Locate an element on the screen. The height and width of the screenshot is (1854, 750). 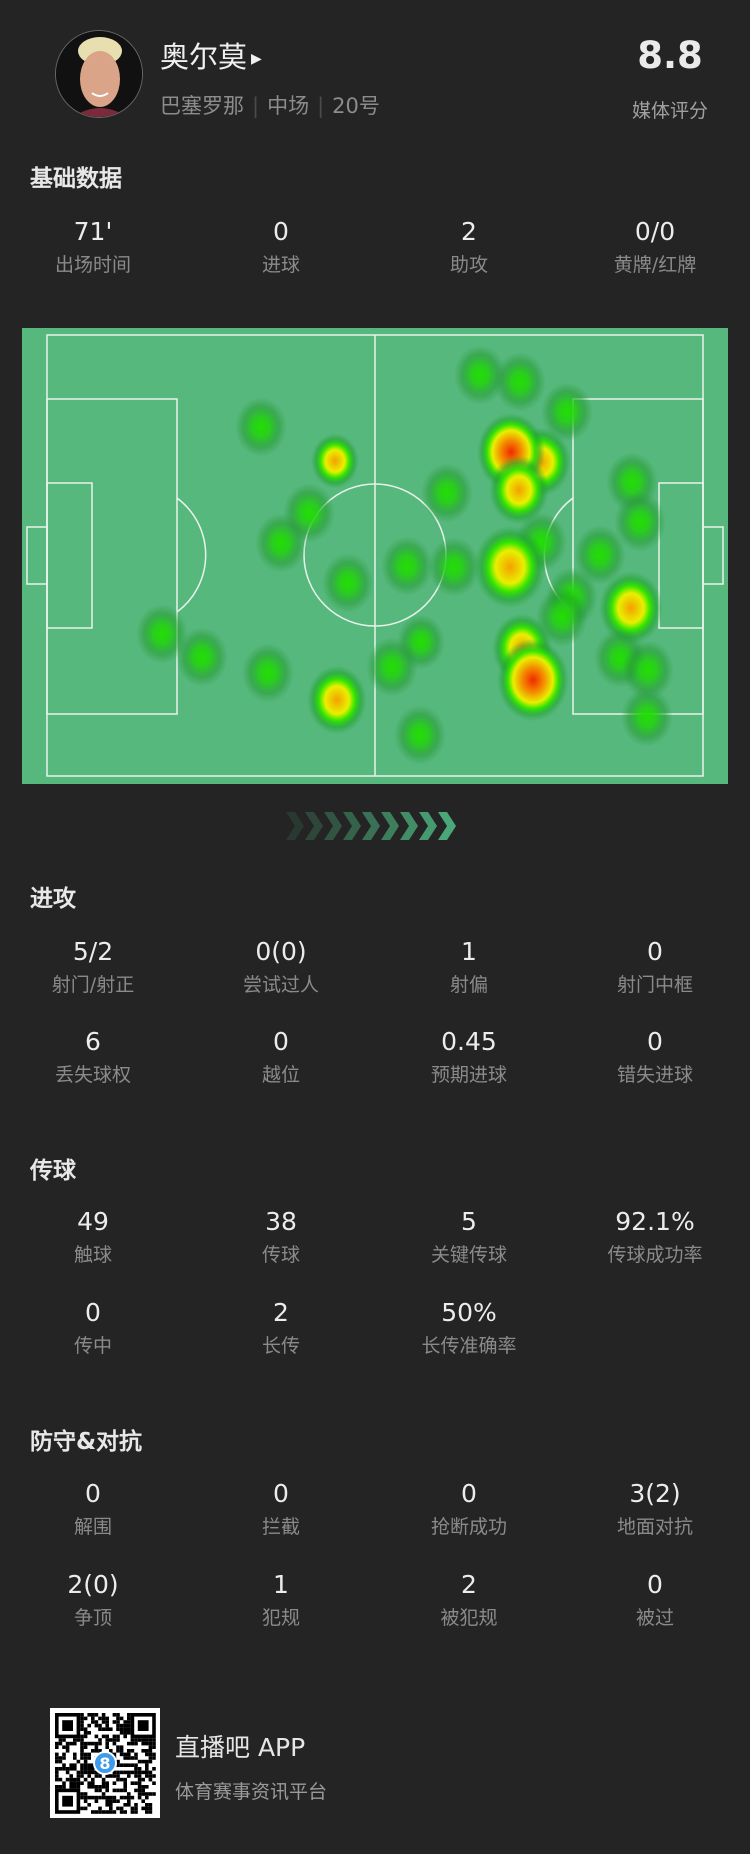
stat-item: 0 越位 is located at coordinates (281, 1057).